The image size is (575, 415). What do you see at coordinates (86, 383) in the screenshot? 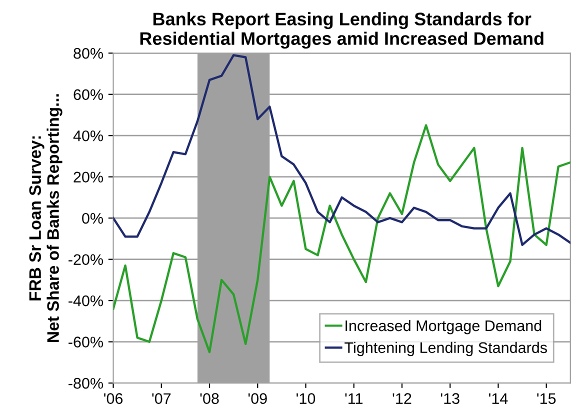
I see `y-tick-label: -80%` at bounding box center [86, 383].